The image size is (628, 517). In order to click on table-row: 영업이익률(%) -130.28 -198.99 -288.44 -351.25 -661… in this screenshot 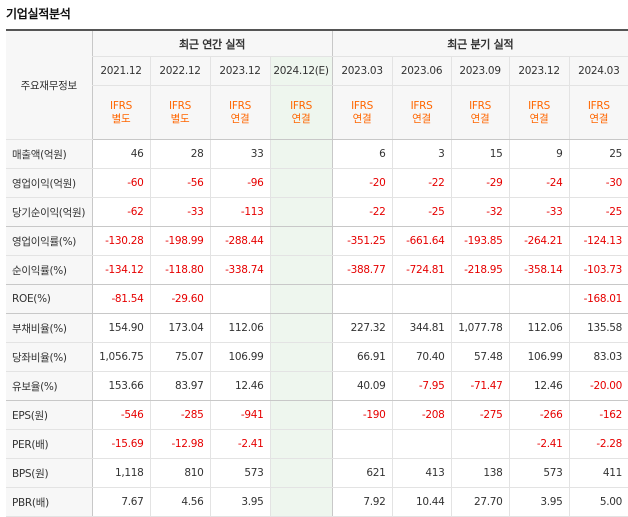, I will do `click(317, 241)`.